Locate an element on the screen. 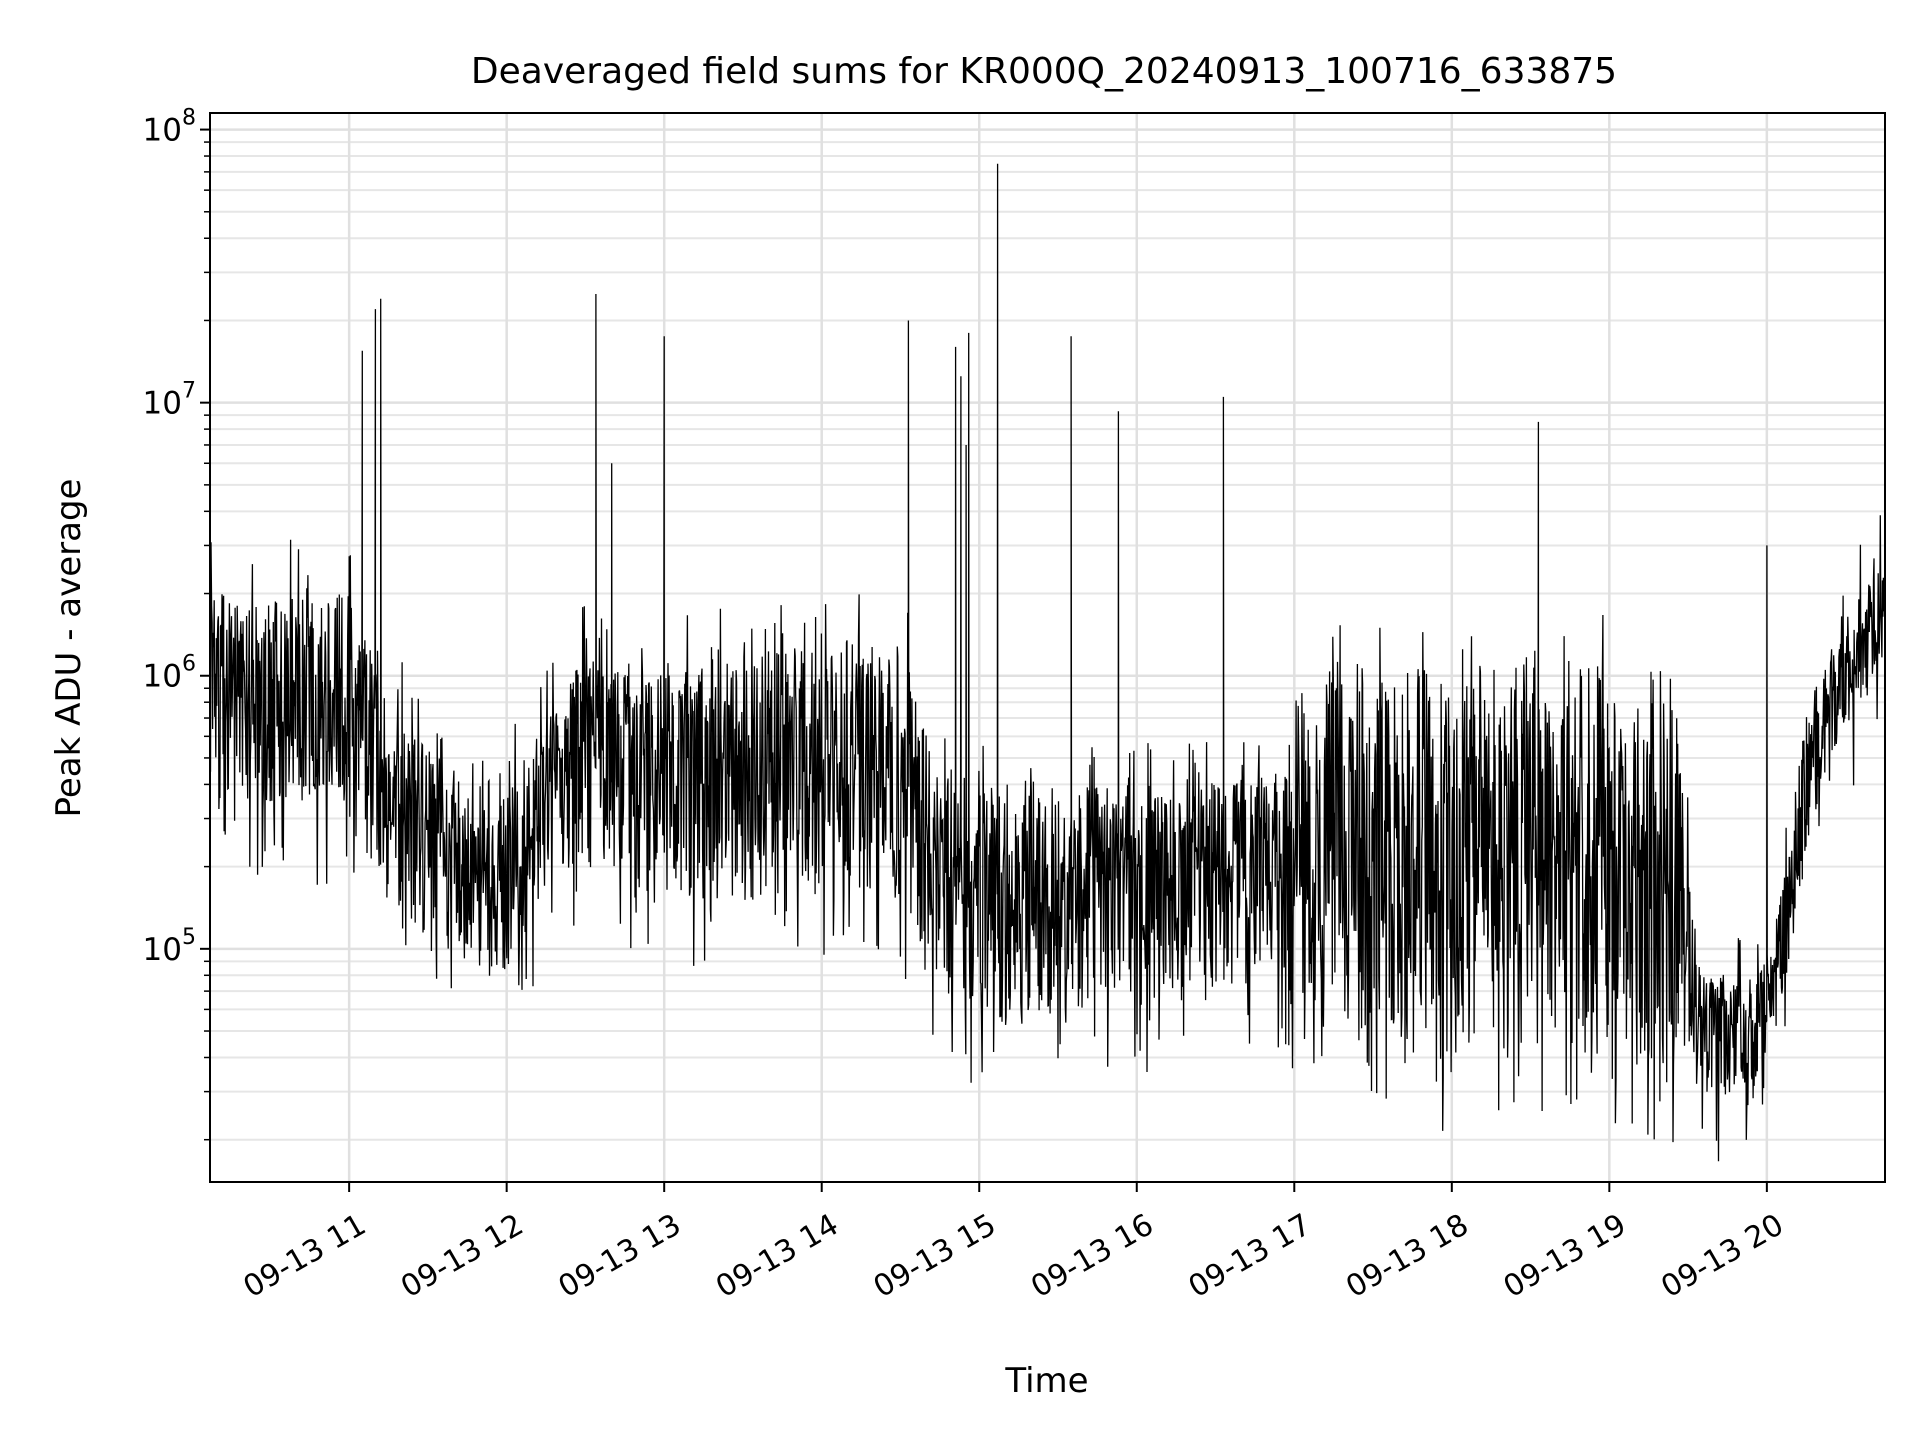 The image size is (1920, 1440). y-tick-label: 105 is located at coordinates (169, 946).